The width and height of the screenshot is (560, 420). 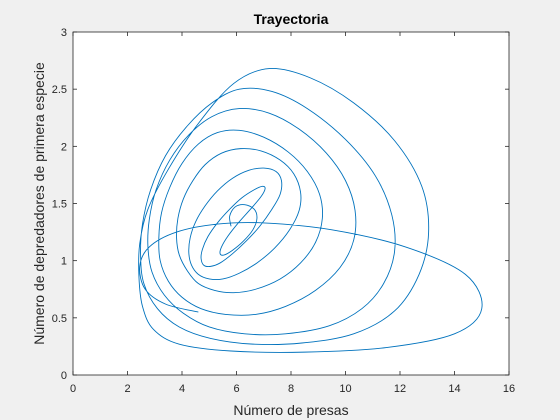 What do you see at coordinates (454, 389) in the screenshot?
I see `x-tick-label: 14` at bounding box center [454, 389].